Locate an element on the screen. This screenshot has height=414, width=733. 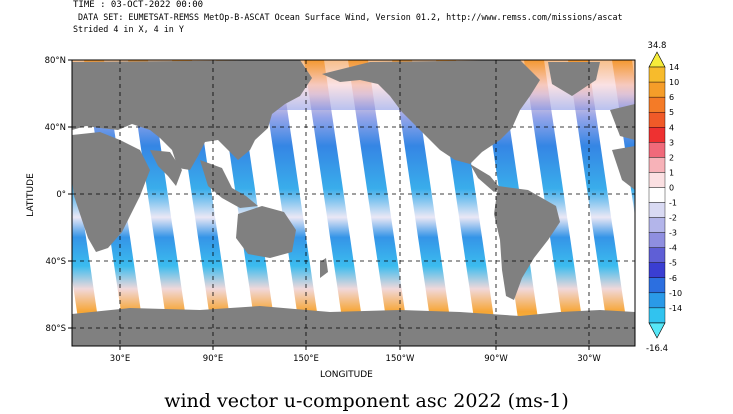
lon-tick-label: 150°E is located at coordinates (306, 359).